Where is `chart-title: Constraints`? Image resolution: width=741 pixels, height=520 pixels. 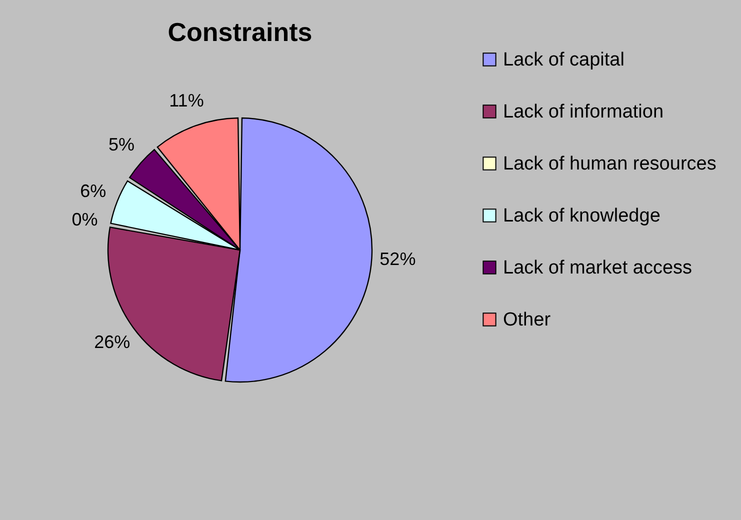 chart-title: Constraints is located at coordinates (240, 32).